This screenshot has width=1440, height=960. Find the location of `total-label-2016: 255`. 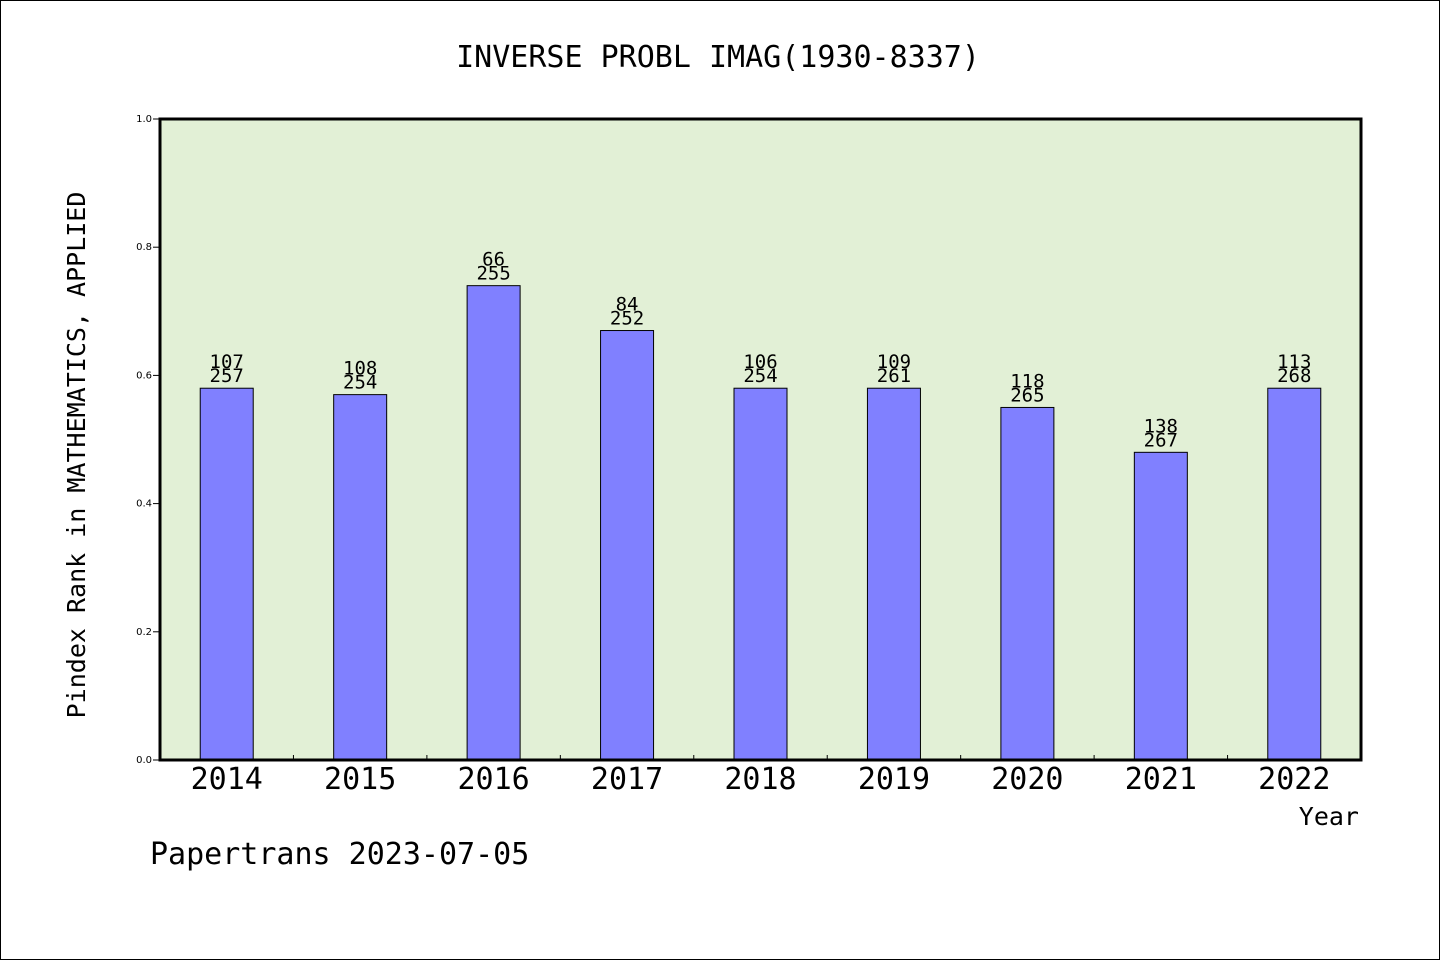

total-label-2016: 255 is located at coordinates (493, 274).